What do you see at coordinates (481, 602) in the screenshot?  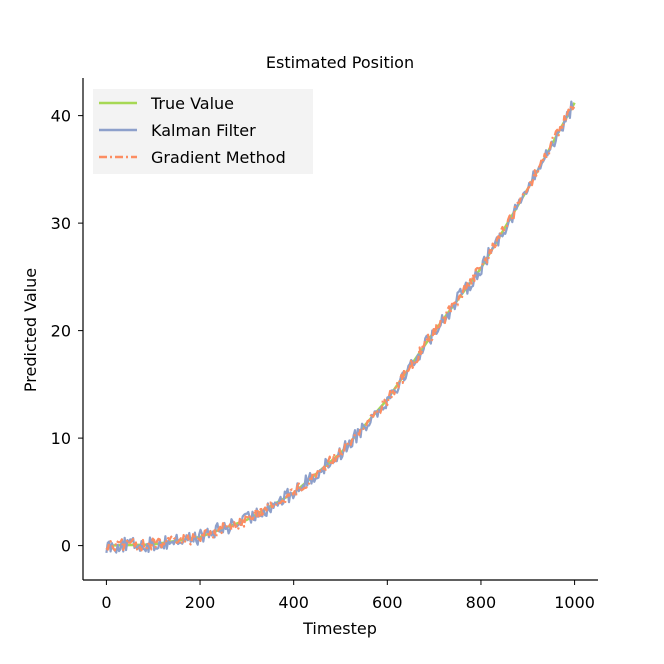 I see `x-tick-label: 800` at bounding box center [481, 602].